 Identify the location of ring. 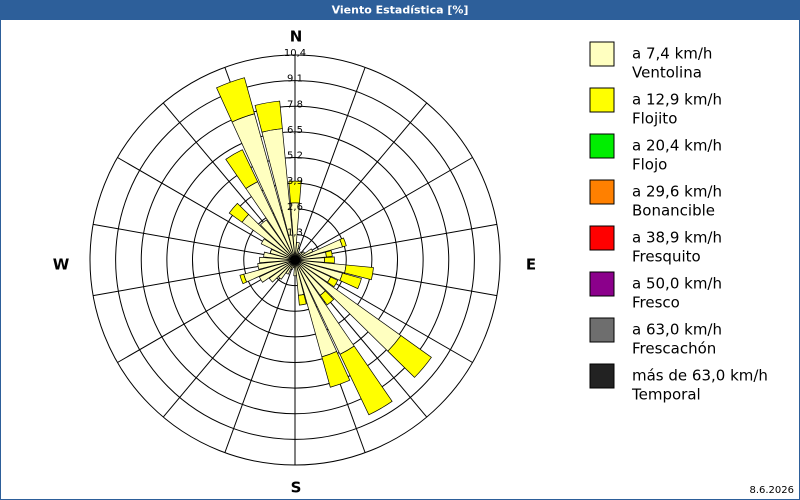
(295, 260).